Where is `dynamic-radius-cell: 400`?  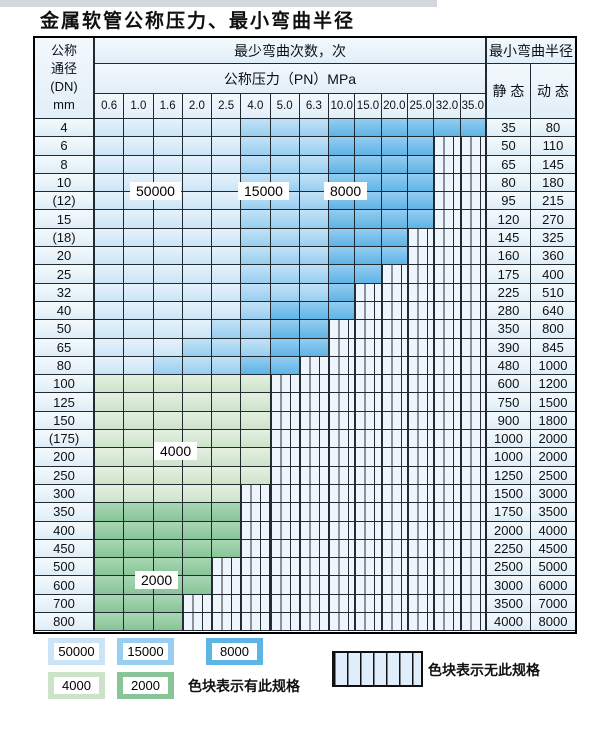 dynamic-radius-cell: 400 is located at coordinates (552, 274).